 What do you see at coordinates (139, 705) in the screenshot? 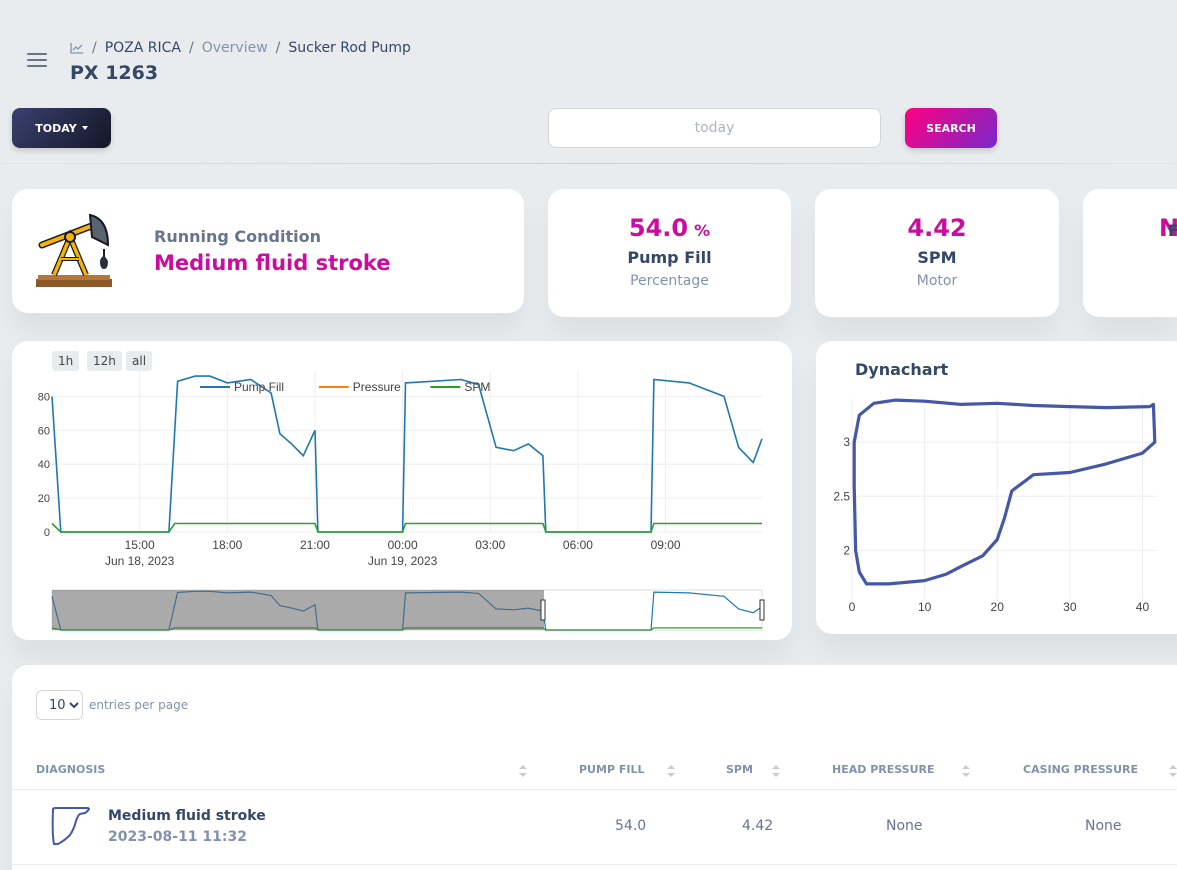
I see `entries-per-page-label: entries per page` at bounding box center [139, 705].